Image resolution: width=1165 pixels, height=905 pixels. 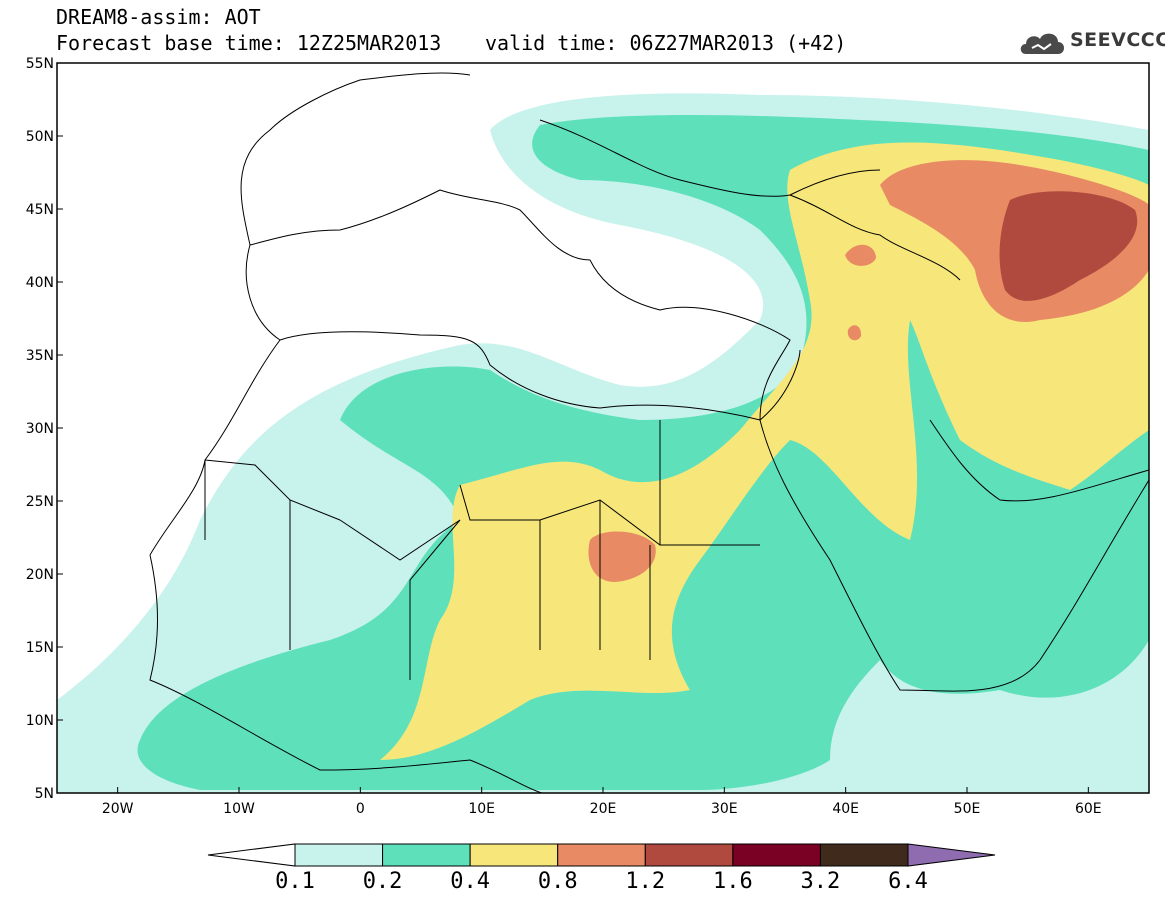 I want to click on colorbar-high-triangle, so click(x=951, y=855).